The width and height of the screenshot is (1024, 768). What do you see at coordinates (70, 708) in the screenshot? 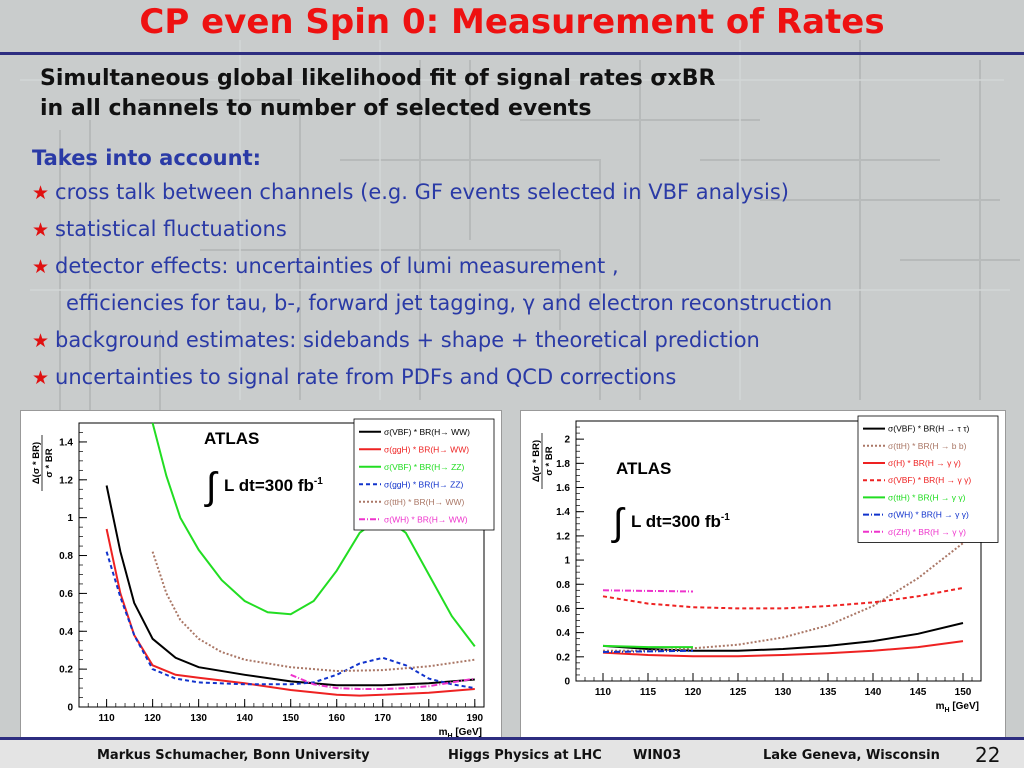
I see `y-tick-label: 0` at bounding box center [70, 708].